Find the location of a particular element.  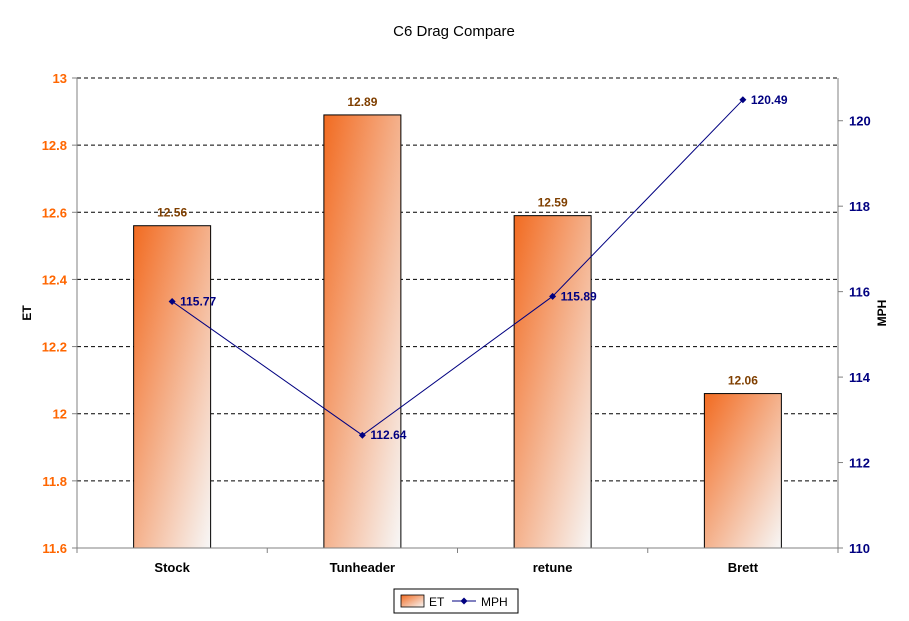

y-left-tick-label: 11.8 is located at coordinates (54, 481).